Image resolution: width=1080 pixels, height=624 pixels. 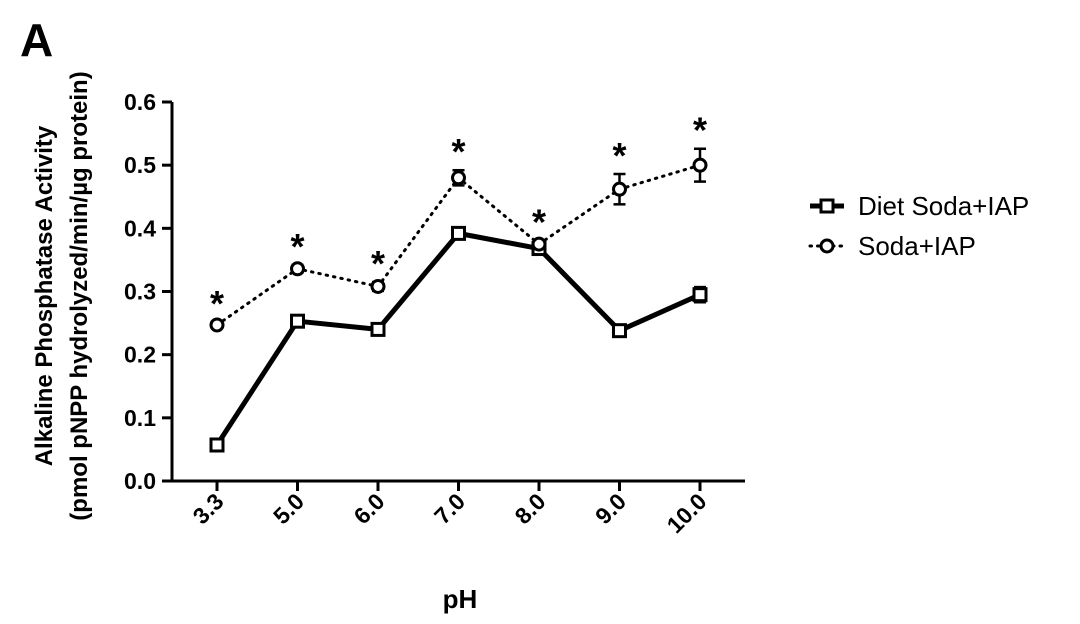 What do you see at coordinates (79, 295) in the screenshot?
I see `y-axis-subtitle: (pmol pNPP hydrolyzed/min/µg protein)` at bounding box center [79, 295].